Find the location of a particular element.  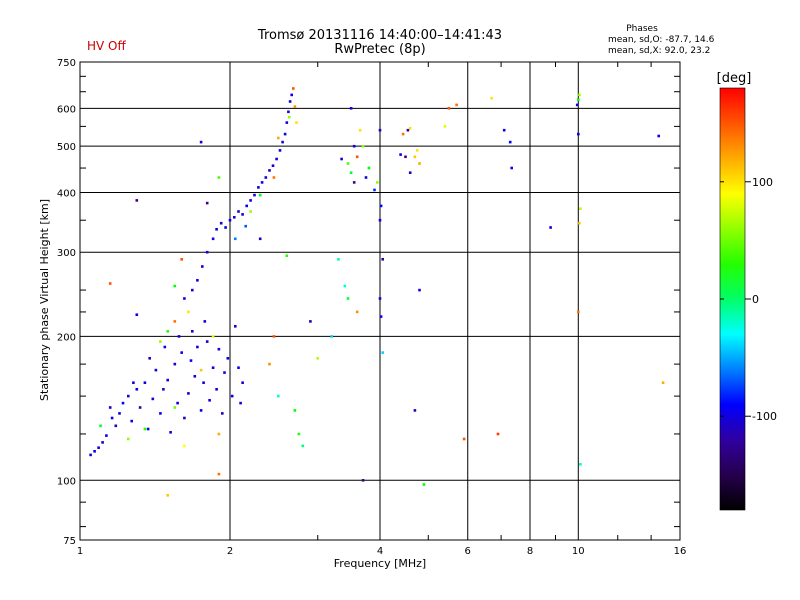

y-tick-label: 200 is located at coordinates (66, 337).